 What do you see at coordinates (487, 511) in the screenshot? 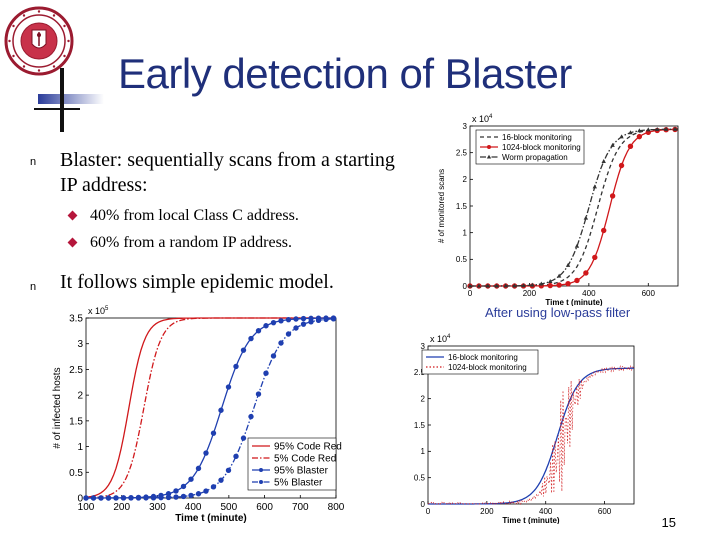
I see `x-tick-label: 200` at bounding box center [487, 511].